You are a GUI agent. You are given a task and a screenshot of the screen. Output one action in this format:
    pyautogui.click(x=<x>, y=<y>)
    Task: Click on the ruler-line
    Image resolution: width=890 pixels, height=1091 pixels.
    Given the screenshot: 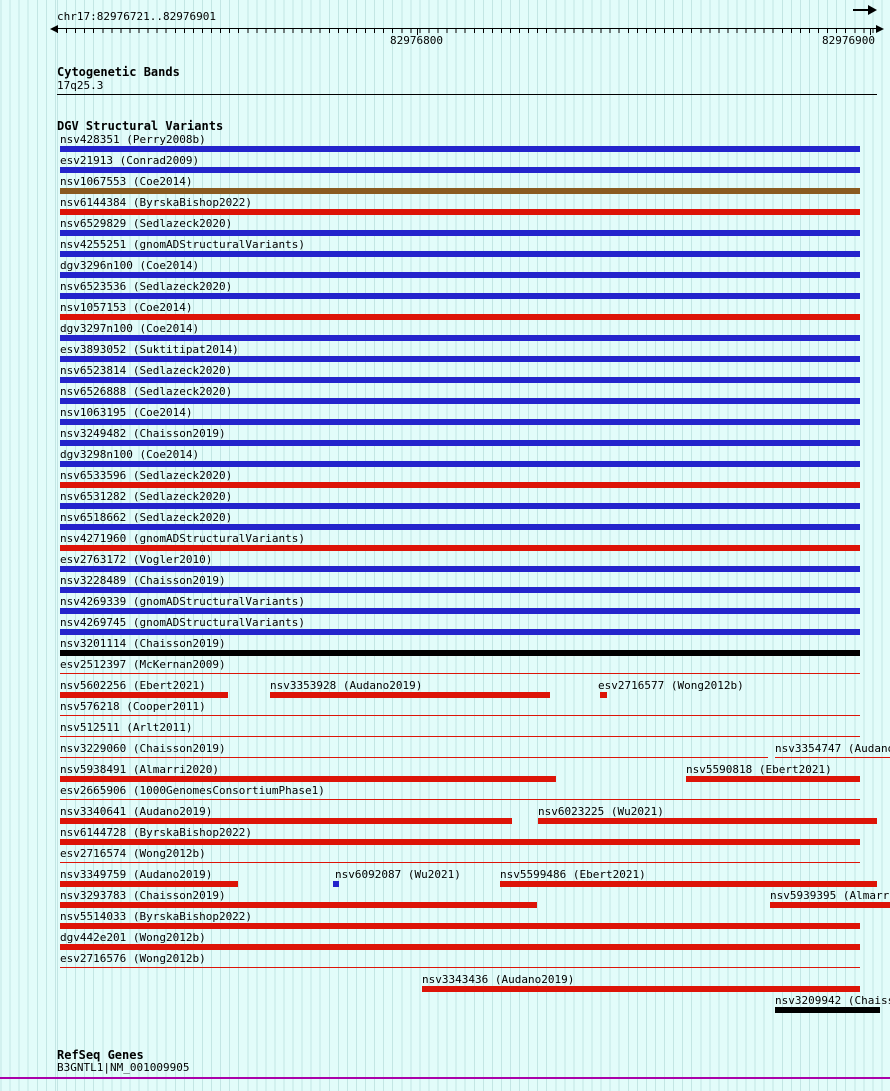 What is the action you would take?
    pyautogui.click(x=467, y=28)
    